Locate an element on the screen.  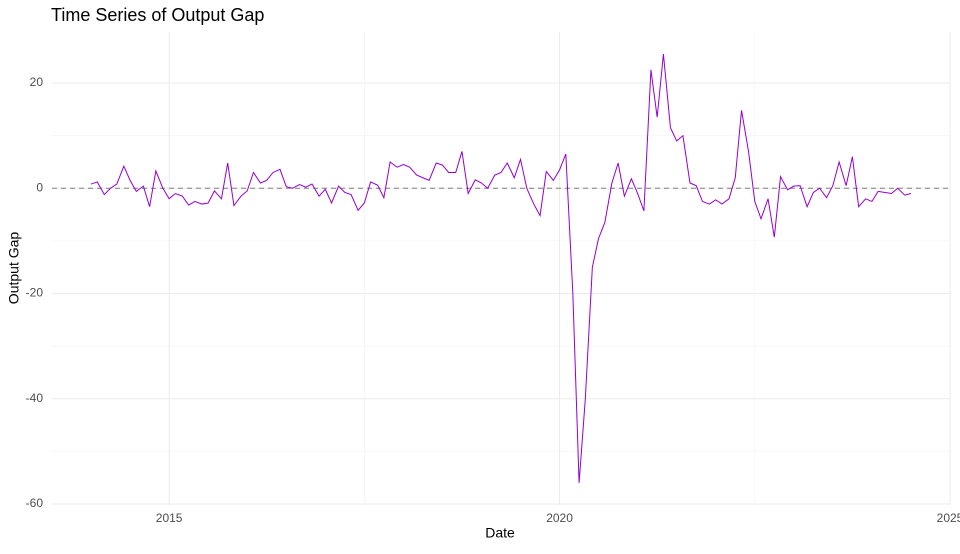
chart-title: Time Series of Output Gap is located at coordinates (157, 15).